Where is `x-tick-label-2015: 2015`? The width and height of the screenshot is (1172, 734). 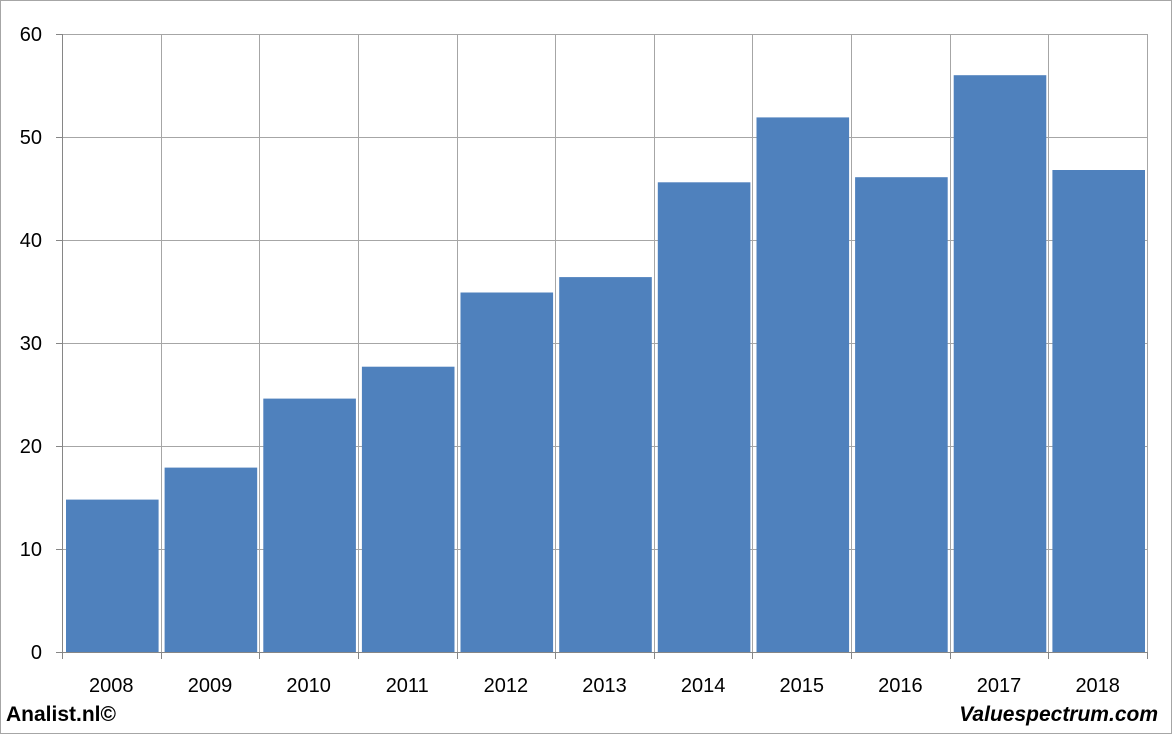
x-tick-label-2015: 2015 is located at coordinates (802, 686).